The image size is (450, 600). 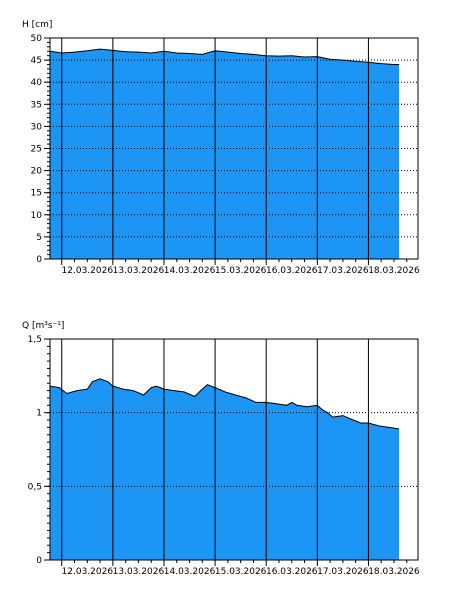 I want to click on water-level-y-tick-label: 25, so click(x=36, y=150).